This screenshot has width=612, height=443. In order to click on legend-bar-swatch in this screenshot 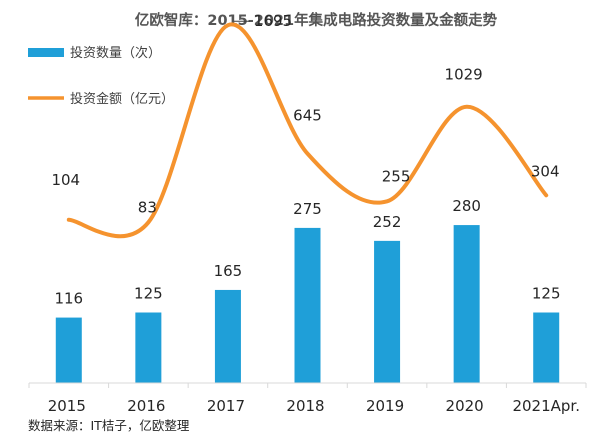, I will do `click(46, 52)`.